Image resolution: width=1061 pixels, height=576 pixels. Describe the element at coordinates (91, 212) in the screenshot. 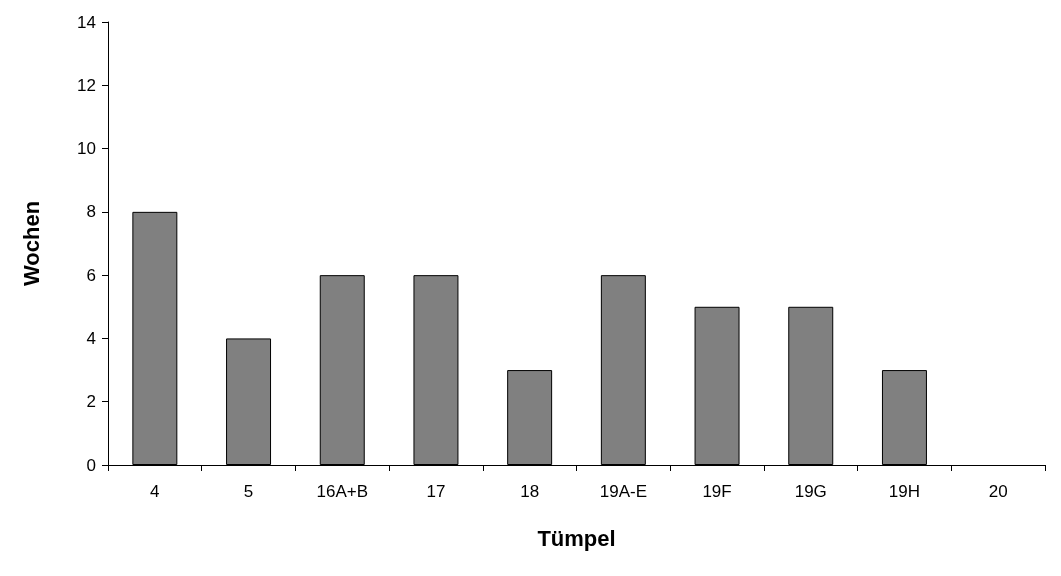

I see `y-tick-label: 8` at that location.